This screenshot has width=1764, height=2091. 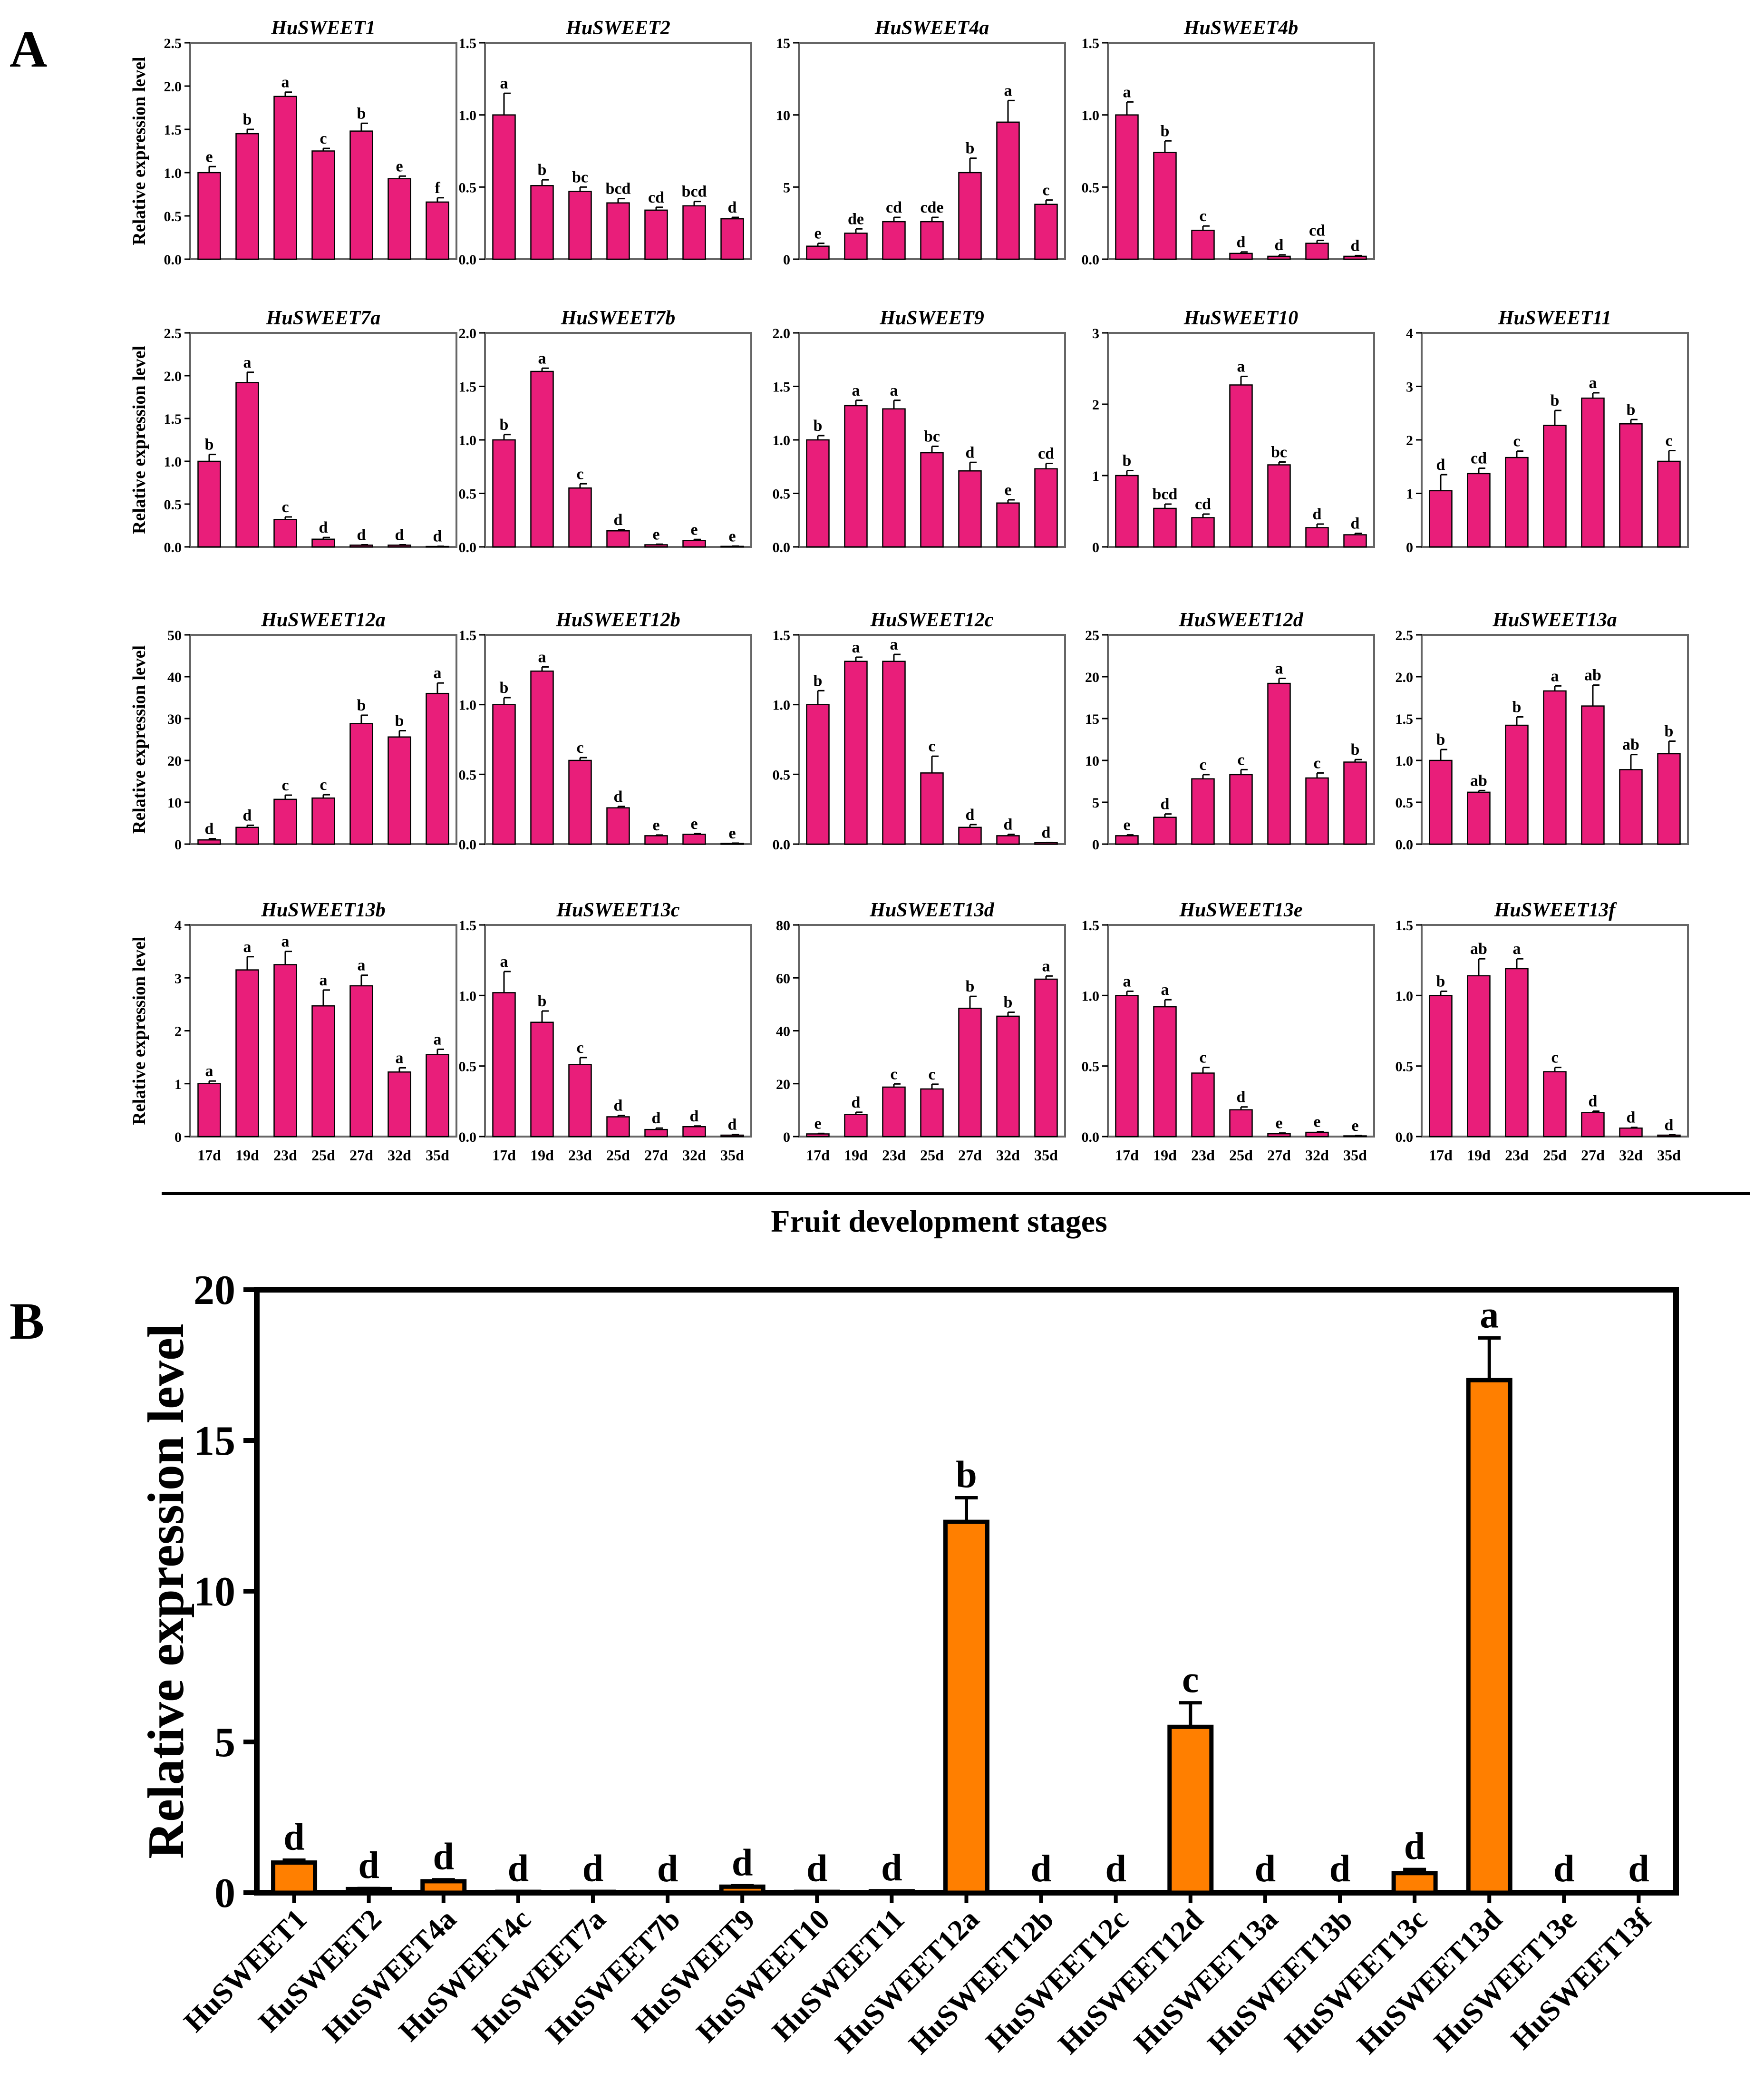 I want to click on significance-letter: bcd, so click(x=618, y=189).